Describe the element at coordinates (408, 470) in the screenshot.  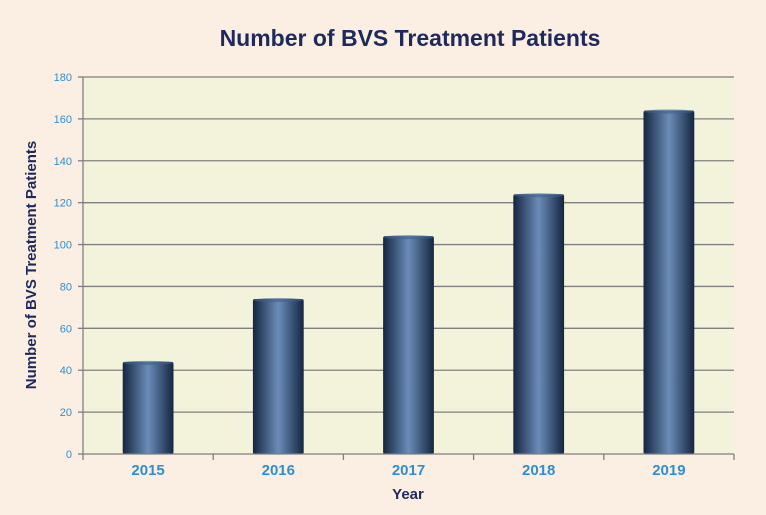
I see `x-tick-label: 2017` at that location.